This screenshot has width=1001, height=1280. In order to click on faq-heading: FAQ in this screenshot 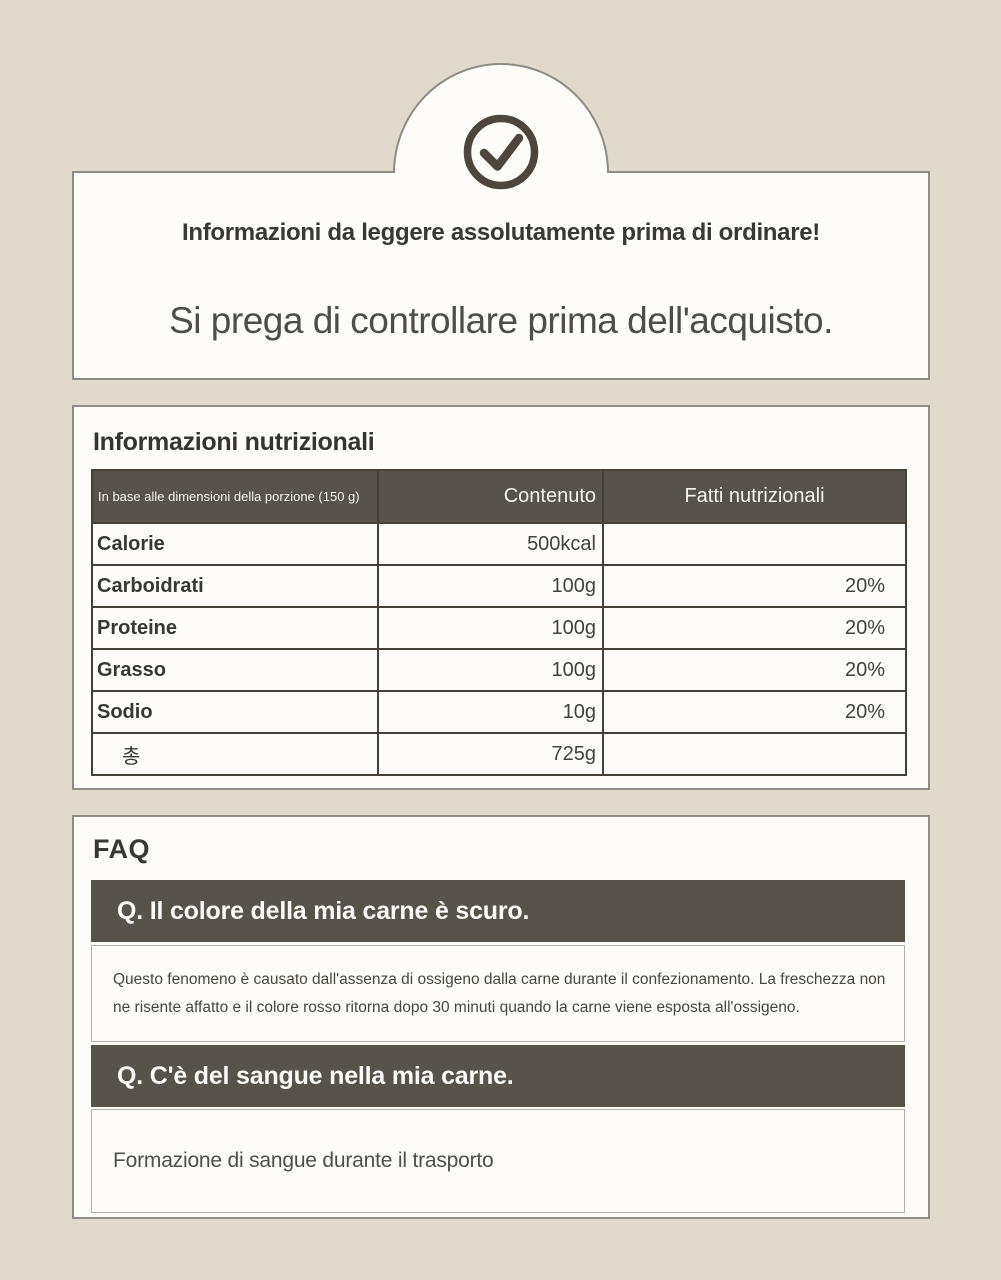, I will do `click(122, 849)`.